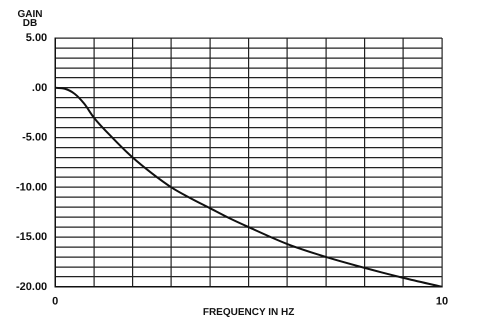 This screenshot has height=330, width=480. What do you see at coordinates (32, 187) in the screenshot?
I see `y-tick-label: -10.00` at bounding box center [32, 187].